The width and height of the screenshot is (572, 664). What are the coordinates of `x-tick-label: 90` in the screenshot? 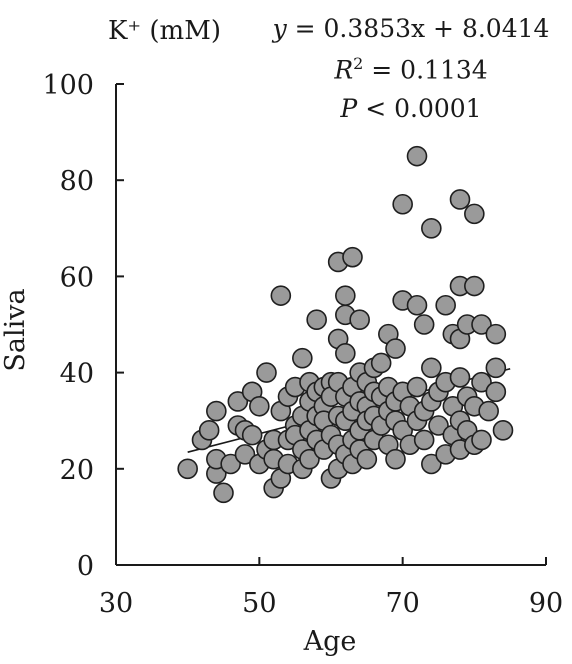 It's located at (546, 603).